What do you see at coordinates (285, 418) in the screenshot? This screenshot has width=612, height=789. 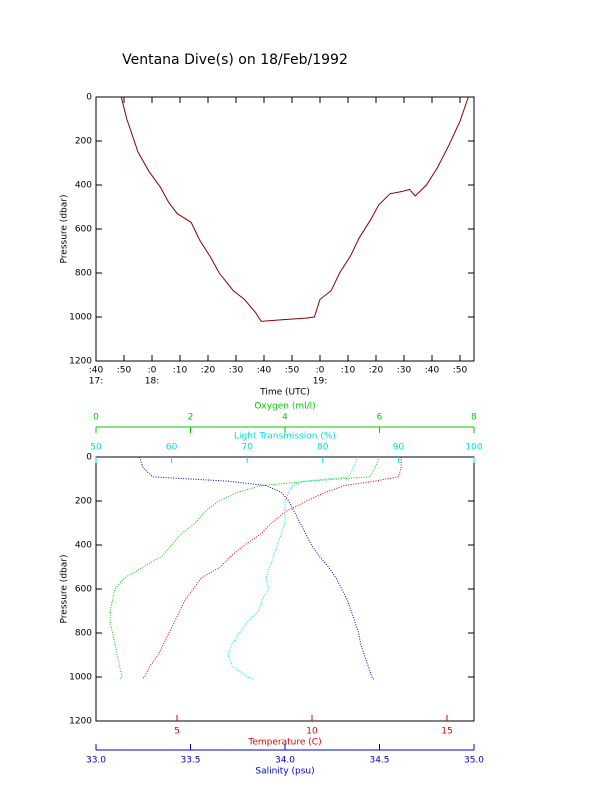 I see `x-tick-label: 4` at bounding box center [285, 418].